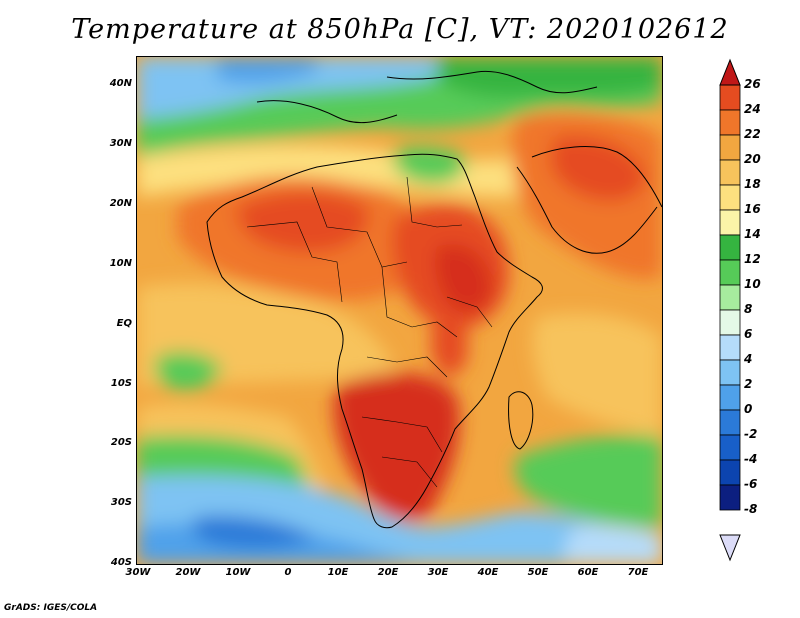 This screenshot has width=800, height=618. Describe the element at coordinates (120, 83) in the screenshot. I see `lat-label-40n: 40N` at that location.